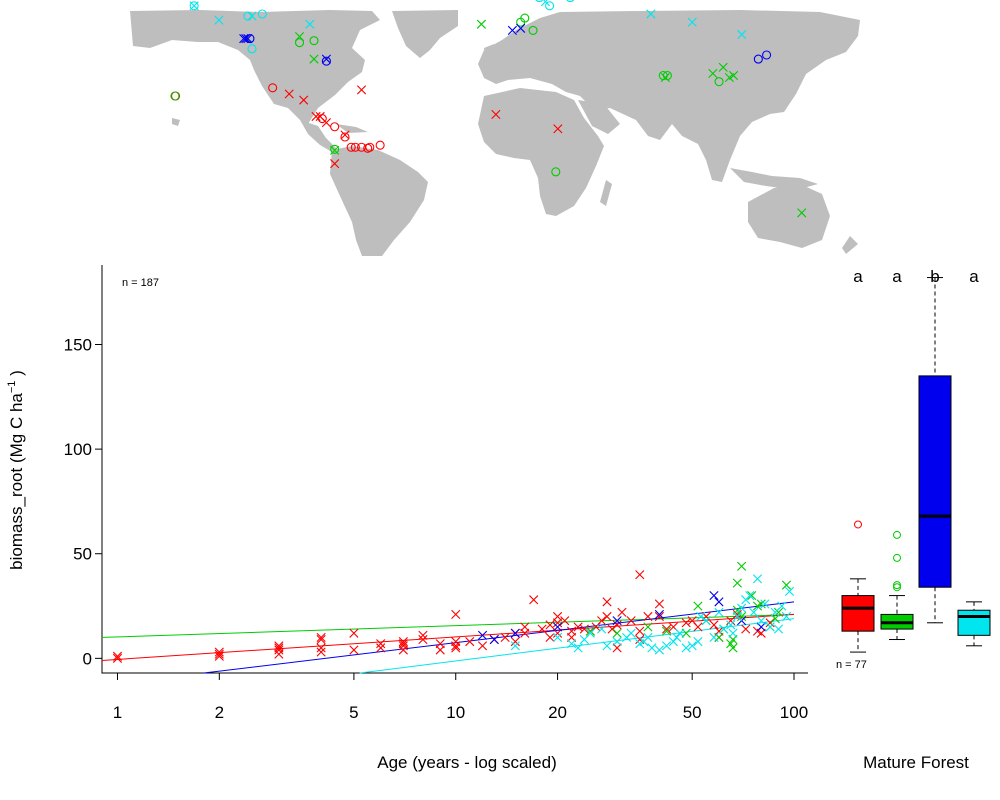 This screenshot has height=800, width=1000. What do you see at coordinates (453, 612) in the screenshot?
I see `scatter-points` at bounding box center [453, 612].